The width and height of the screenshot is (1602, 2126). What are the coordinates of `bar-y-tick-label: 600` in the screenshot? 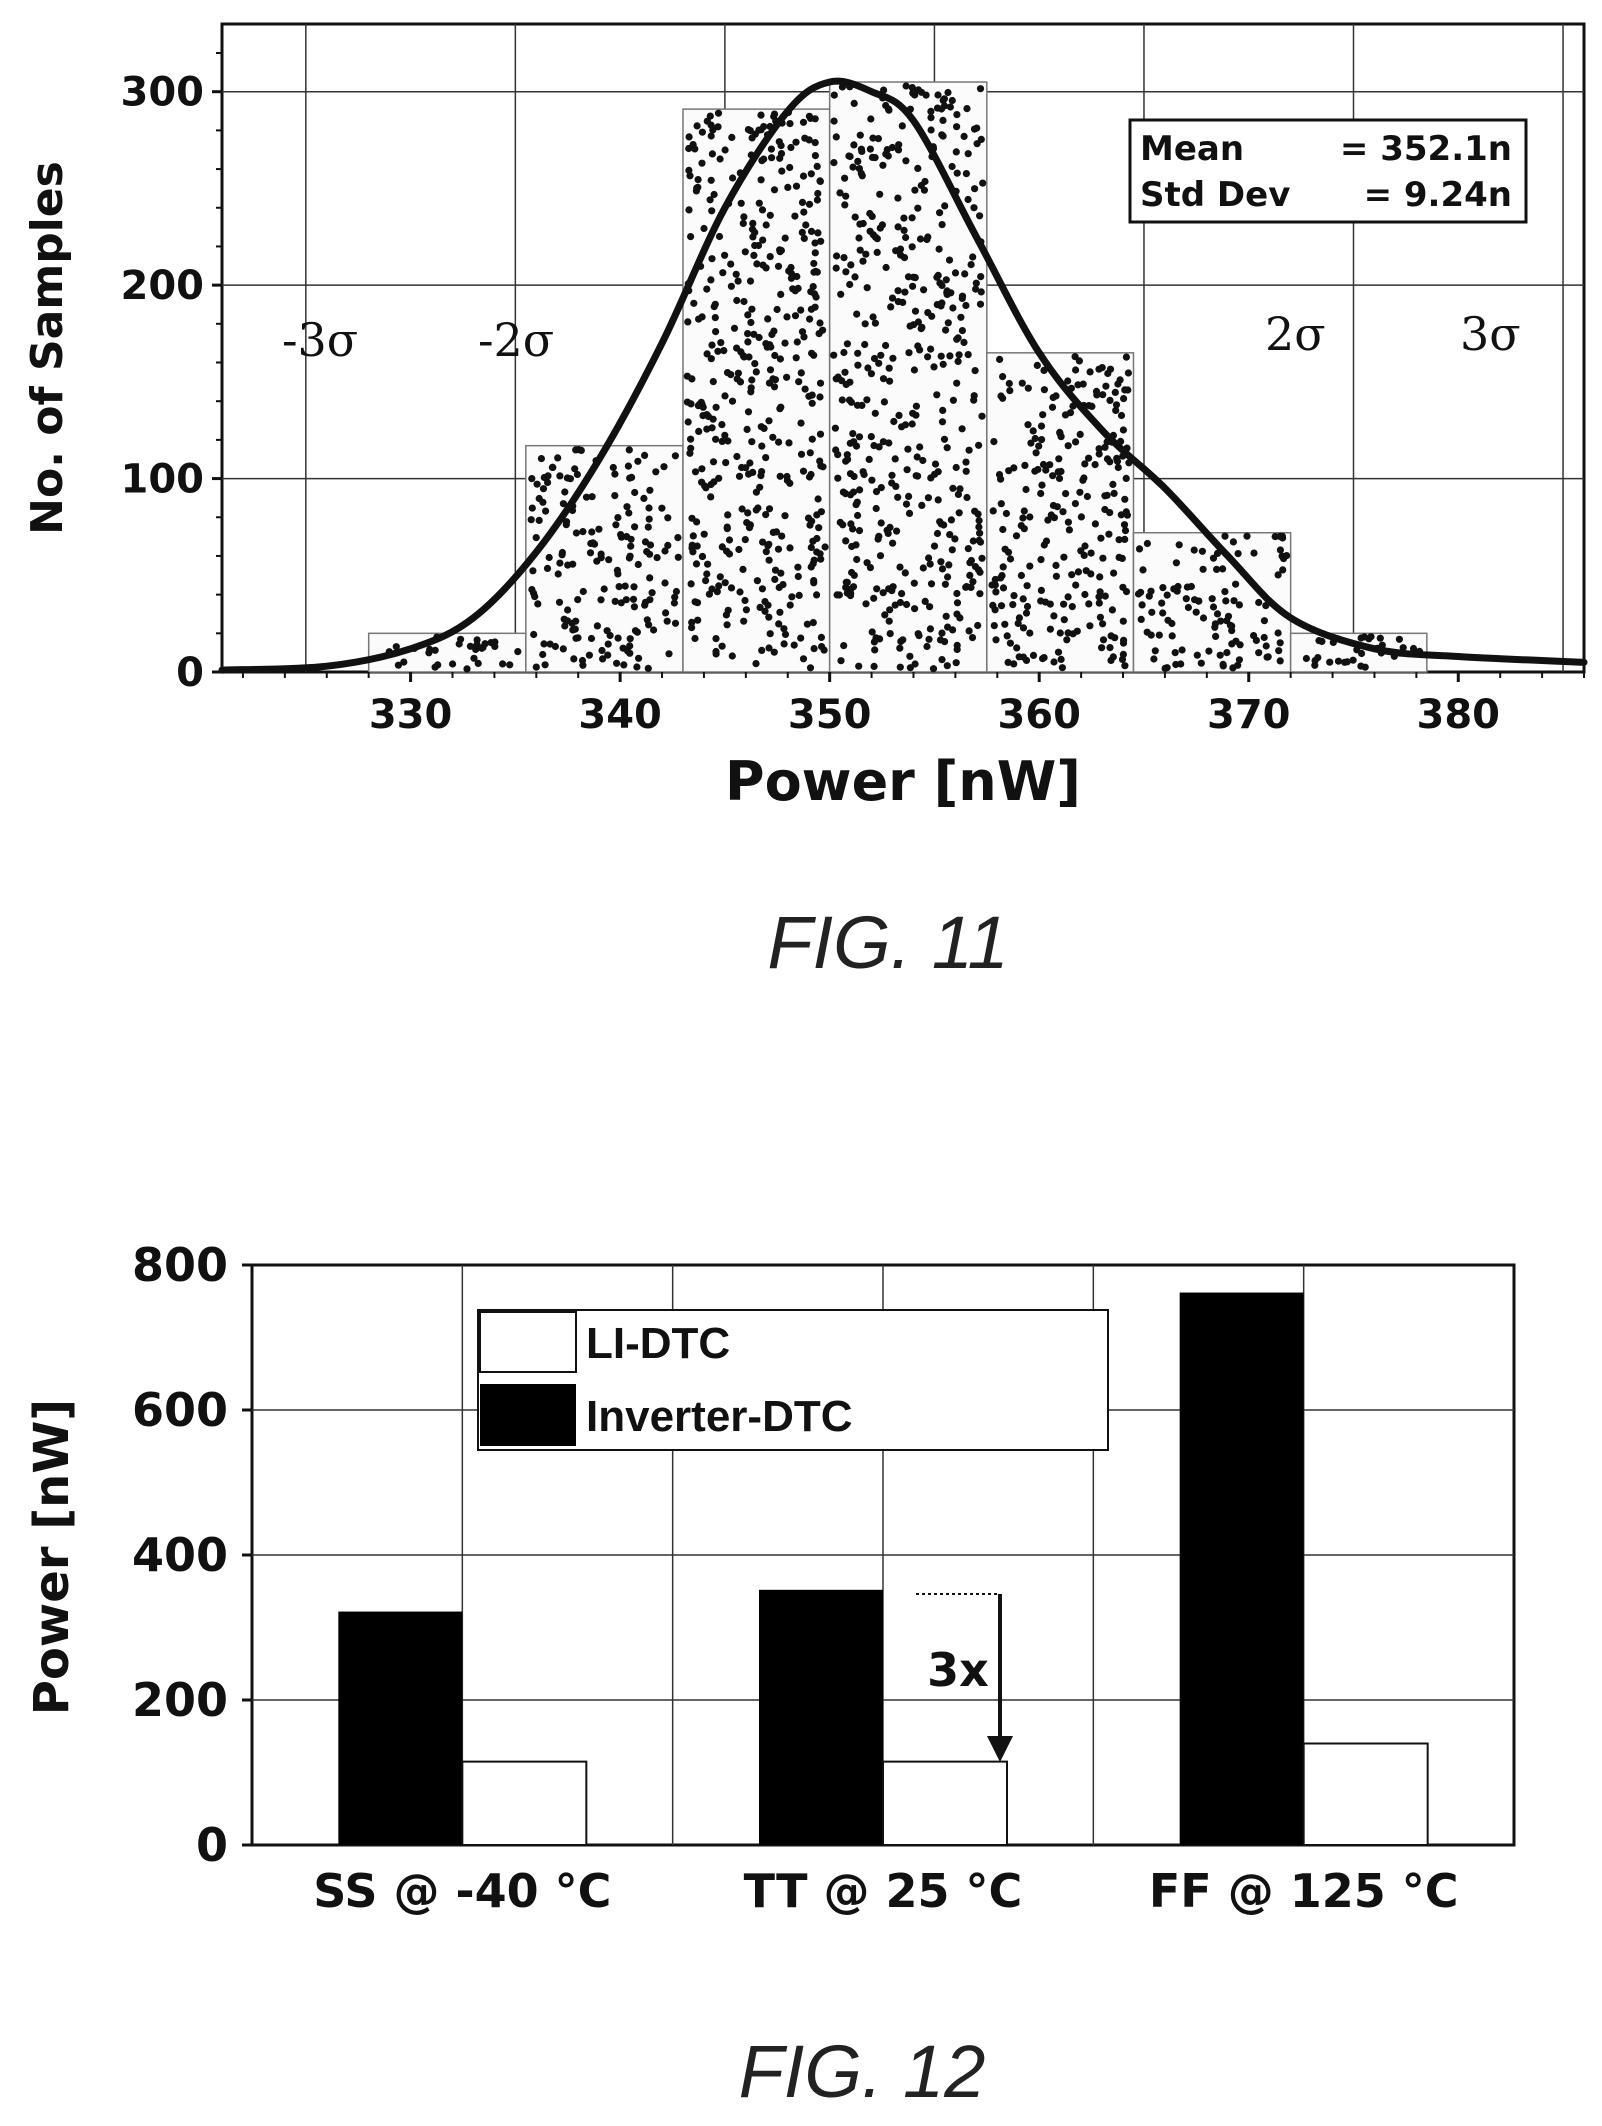 It's located at (180, 1410).